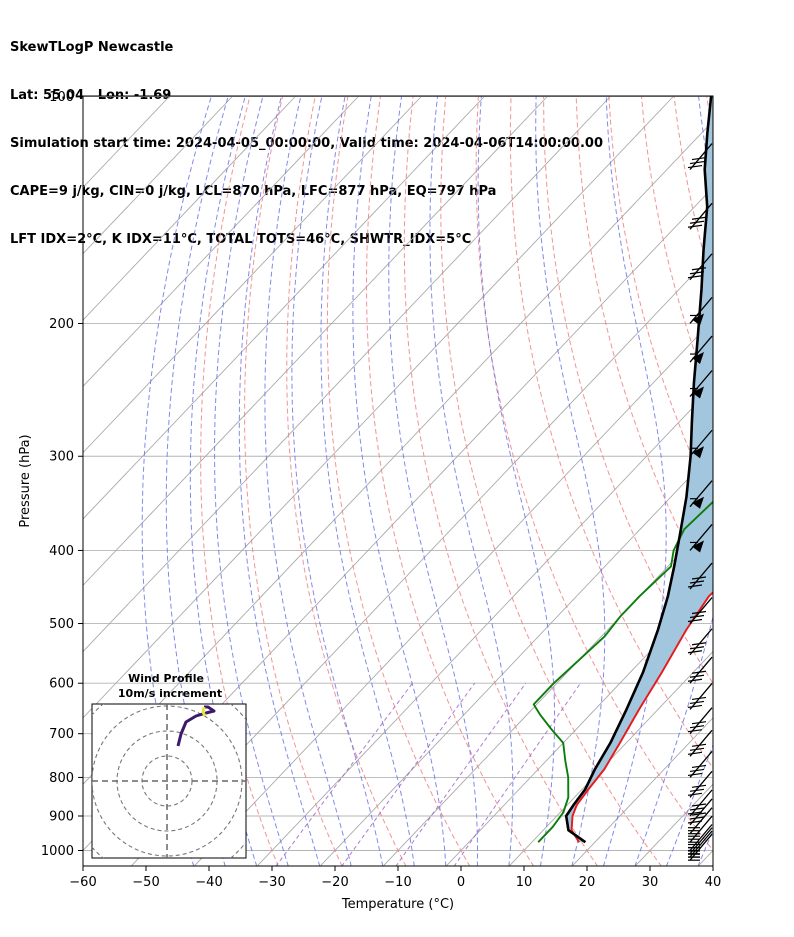  What do you see at coordinates (61, 734) in the screenshot?
I see `y-tick-label: 700` at bounding box center [61, 734].